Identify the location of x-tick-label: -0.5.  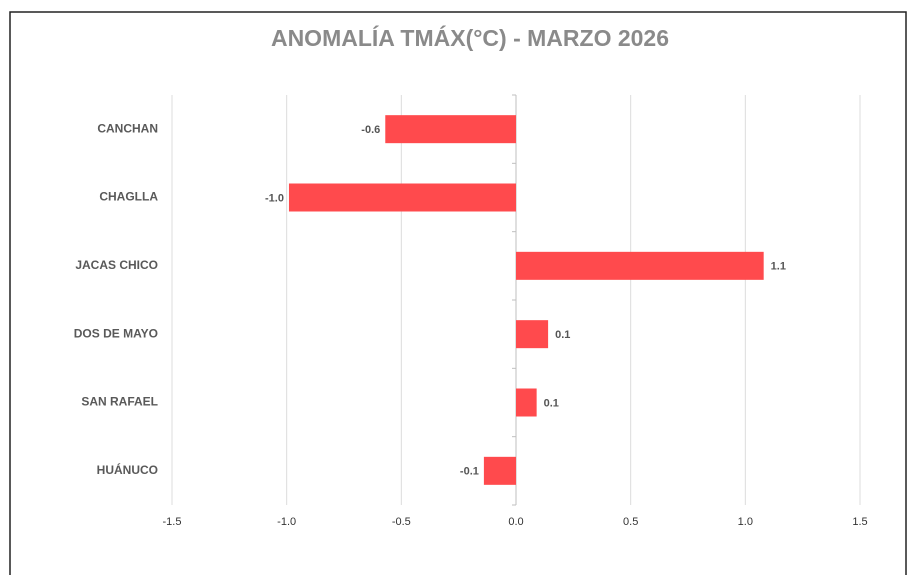
(401, 522).